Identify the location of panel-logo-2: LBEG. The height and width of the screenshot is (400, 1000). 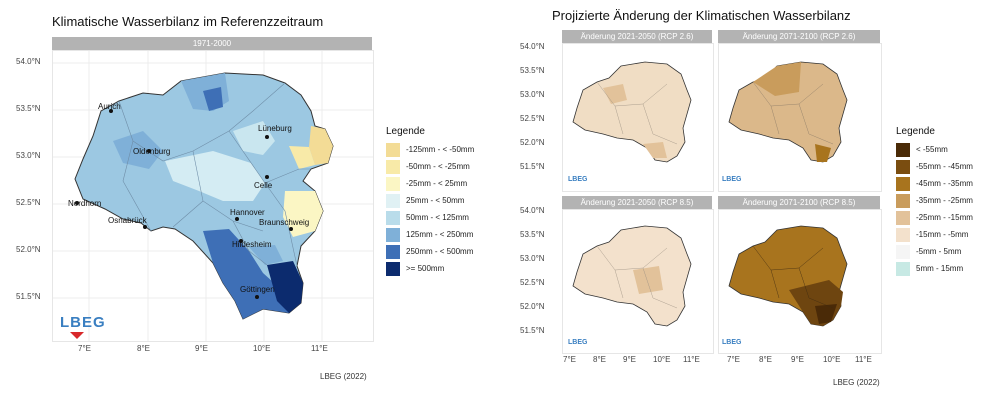
(732, 179).